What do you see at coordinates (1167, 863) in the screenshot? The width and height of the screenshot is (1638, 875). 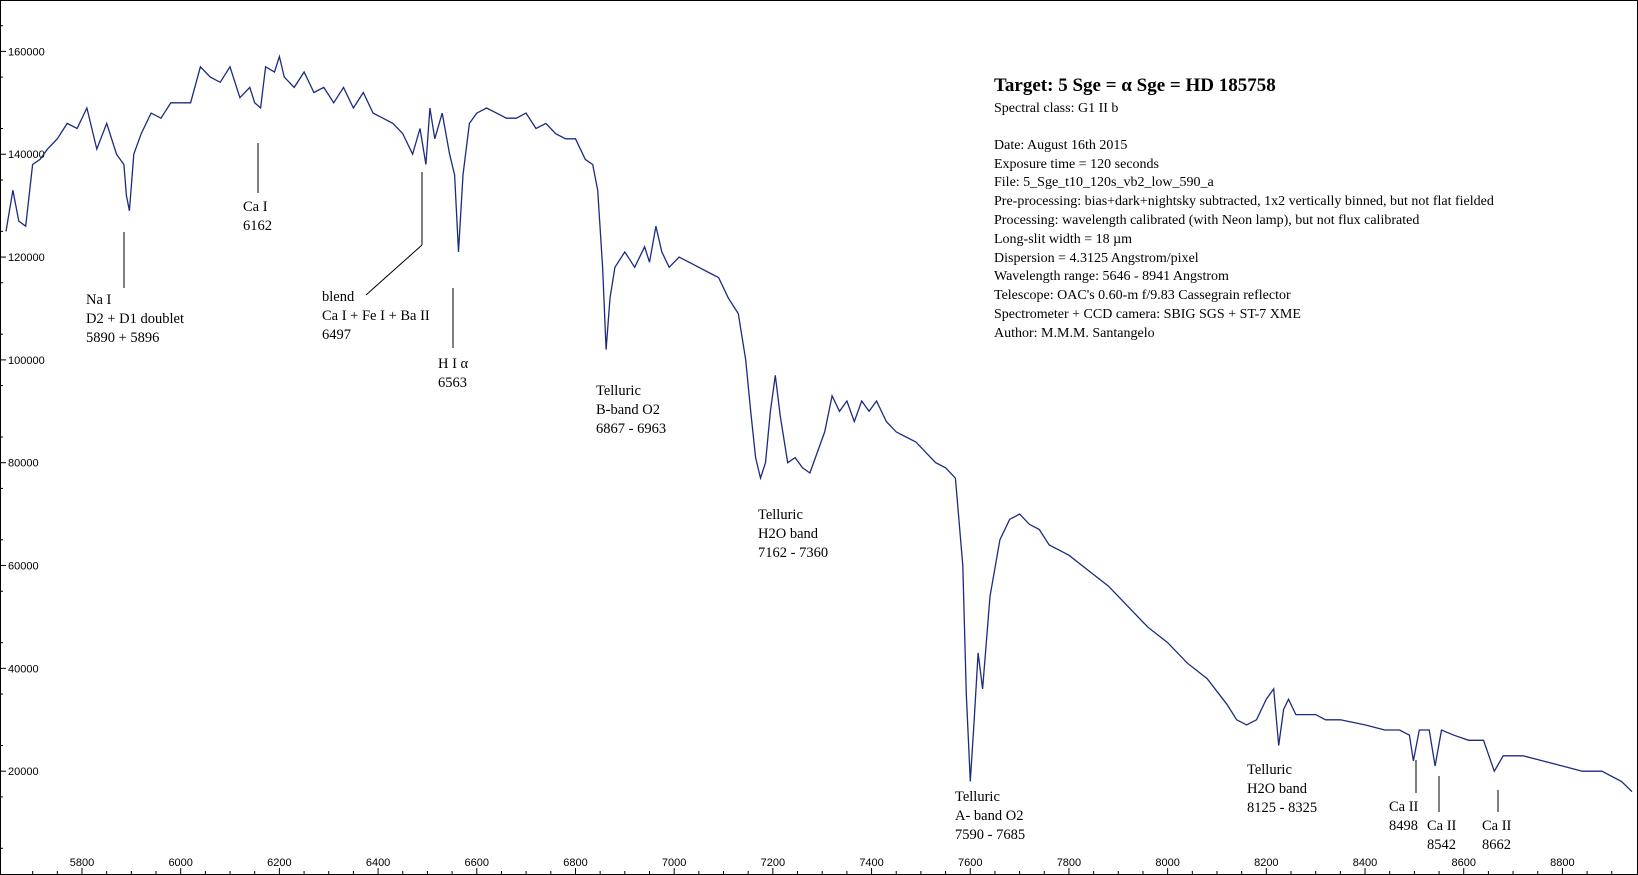 I see `x-tick-label: 8000` at bounding box center [1167, 863].